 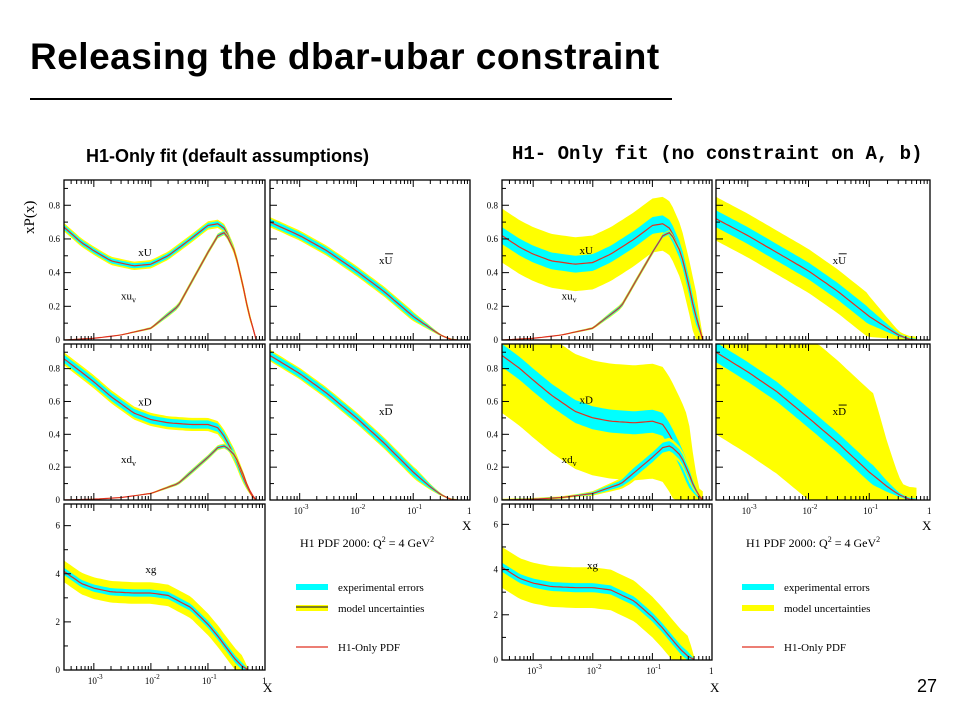 I want to click on curve-label-xdv: xdv, so click(x=569, y=461).